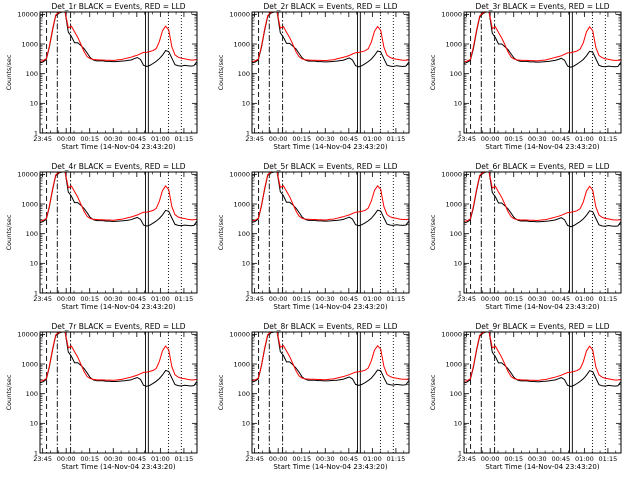  What do you see at coordinates (118, 166) in the screenshot?
I see `panel-title: Det_4r BLACK = Events, RED = LLD` at bounding box center [118, 166].